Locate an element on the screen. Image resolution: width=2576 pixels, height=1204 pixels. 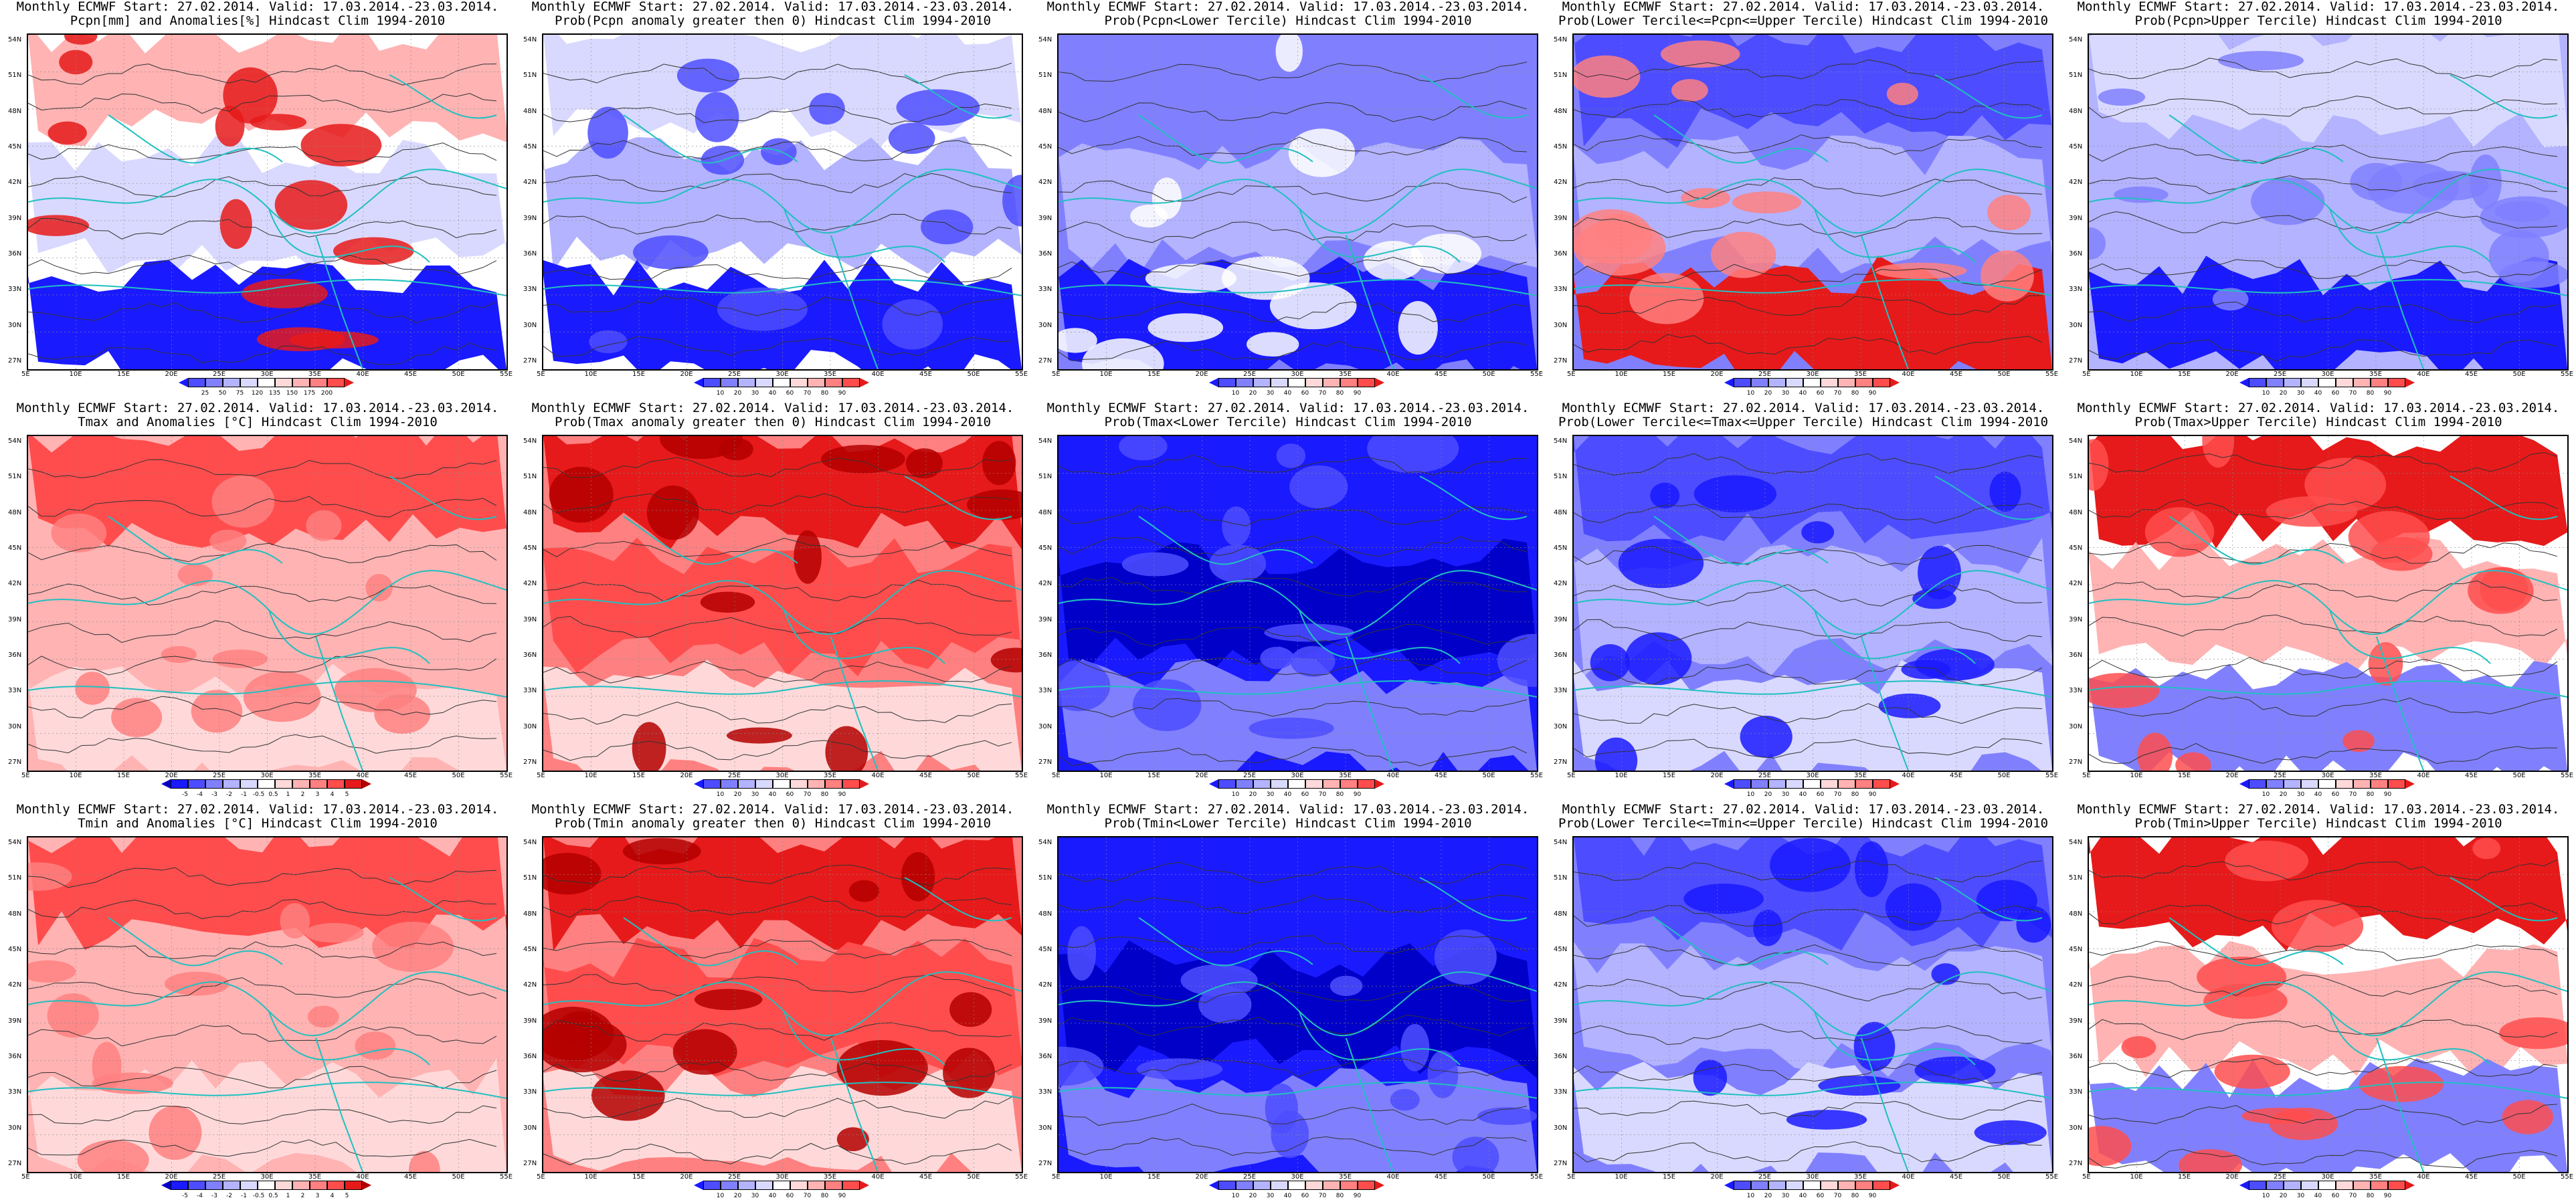
colorbar-label: 10 is located at coordinates (1750, 393).